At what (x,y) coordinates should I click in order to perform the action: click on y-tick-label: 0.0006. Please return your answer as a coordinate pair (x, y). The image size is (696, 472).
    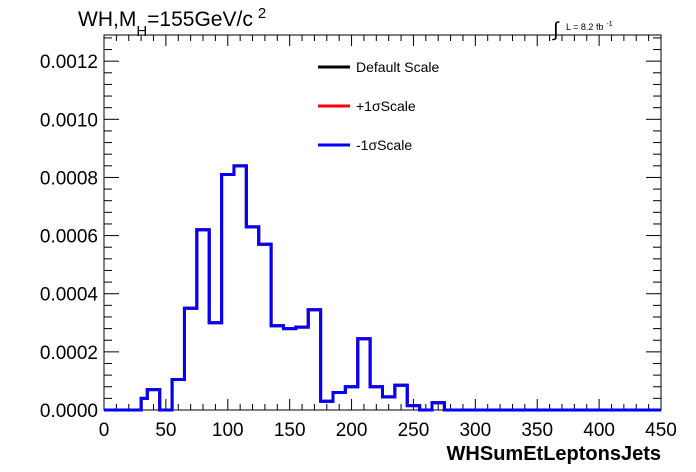
    Looking at the image, I should click on (69, 237).